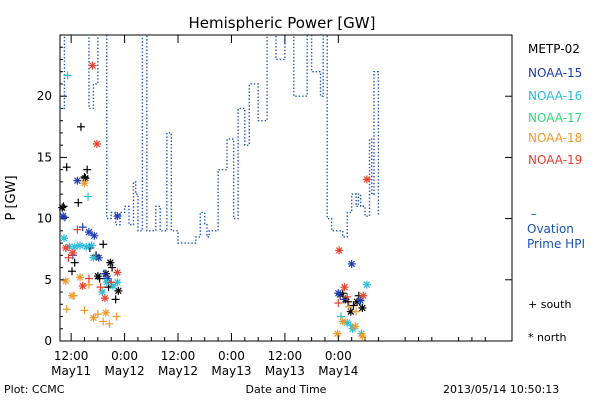 Image resolution: width=600 pixels, height=400 pixels. I want to click on x-tick-date: May14, so click(338, 371).